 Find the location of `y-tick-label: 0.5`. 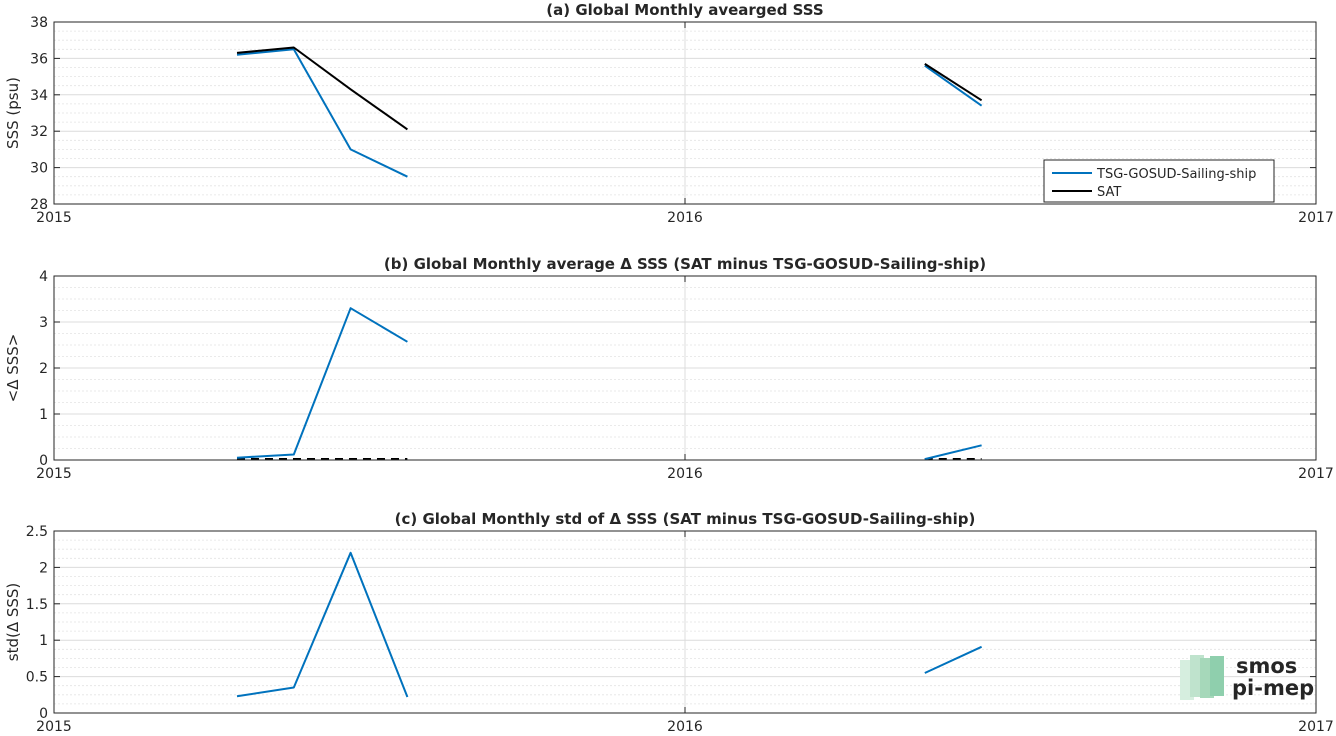

y-tick-label: 0.5 is located at coordinates (37, 678).